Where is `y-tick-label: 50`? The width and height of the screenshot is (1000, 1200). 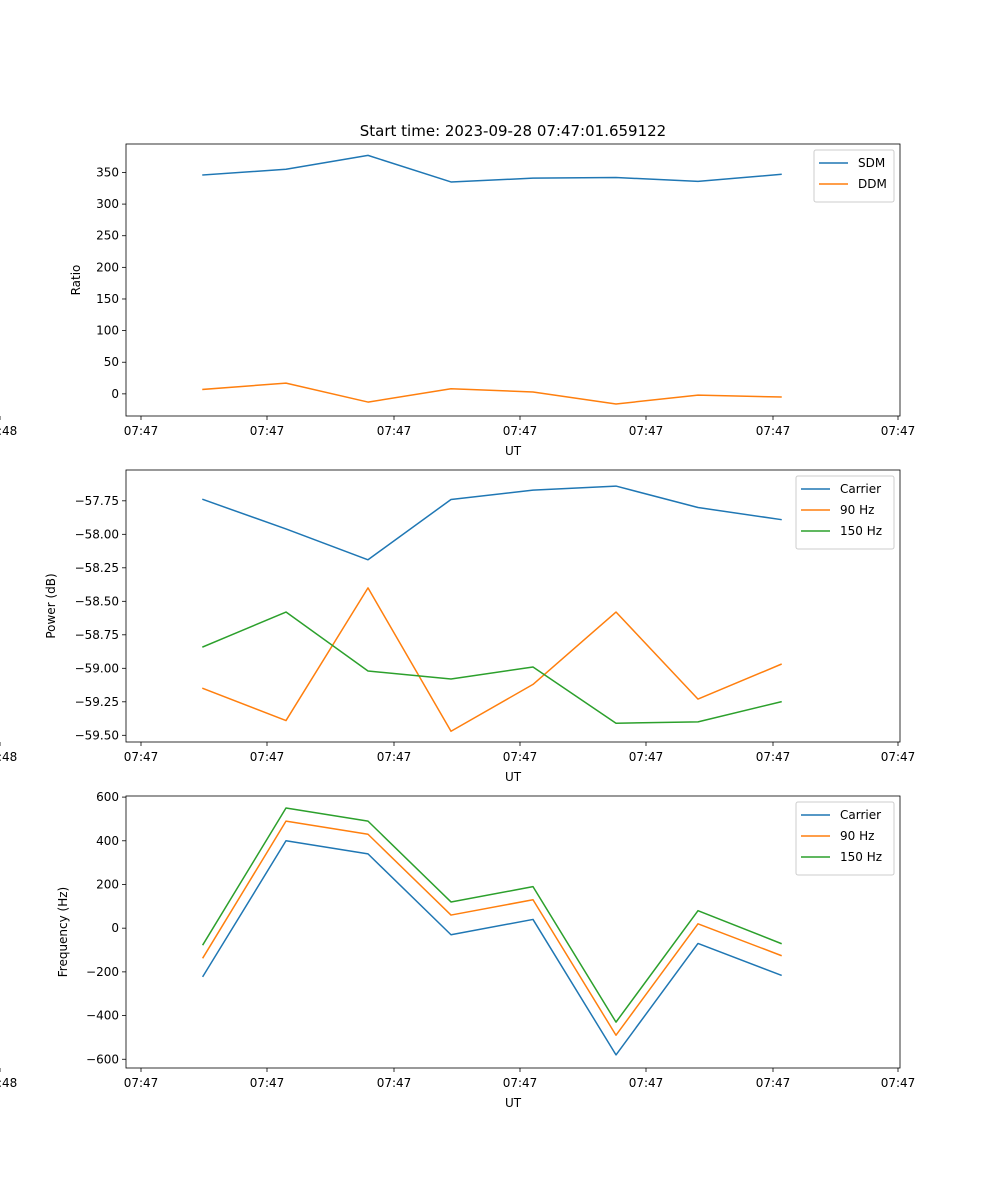
y-tick-label: 50 is located at coordinates (111, 362).